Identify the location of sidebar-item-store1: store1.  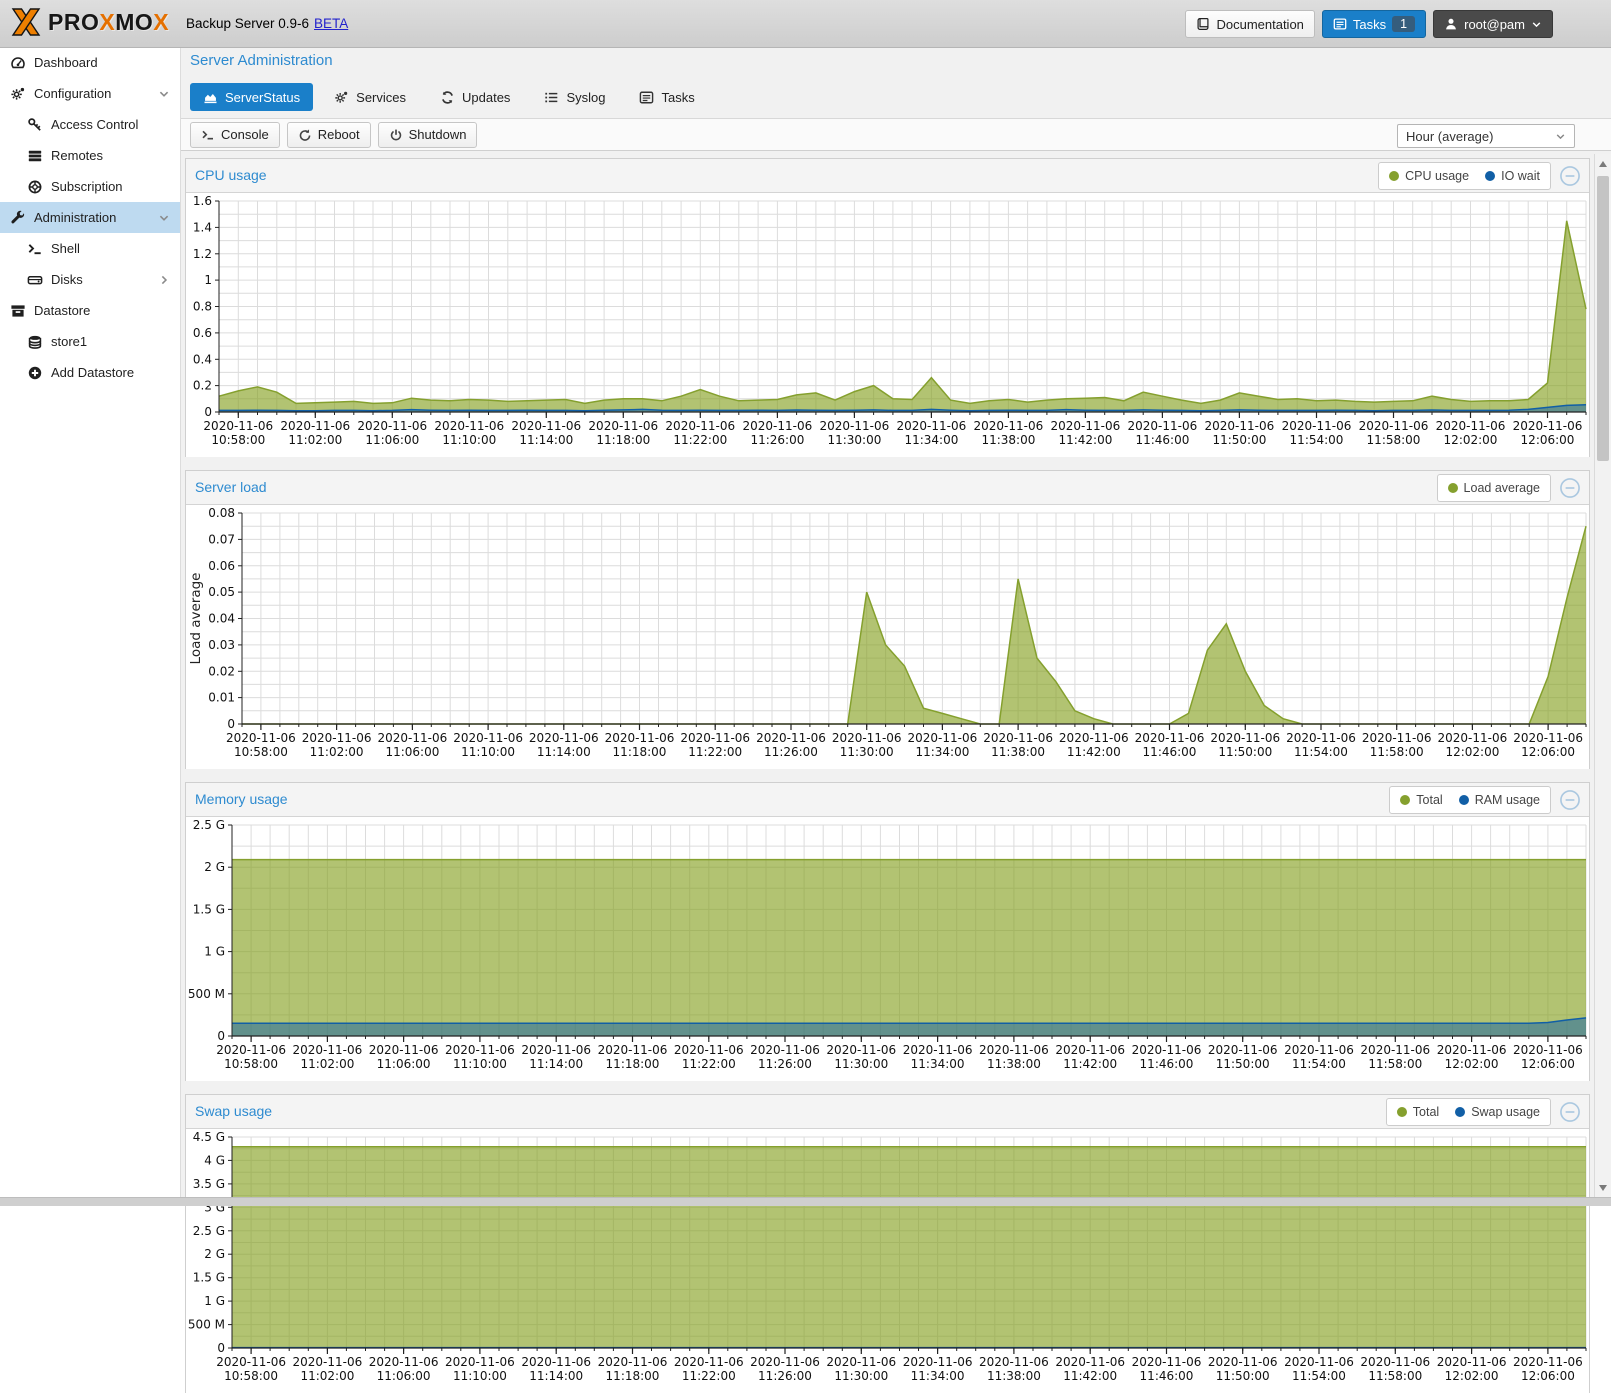
(90, 341).